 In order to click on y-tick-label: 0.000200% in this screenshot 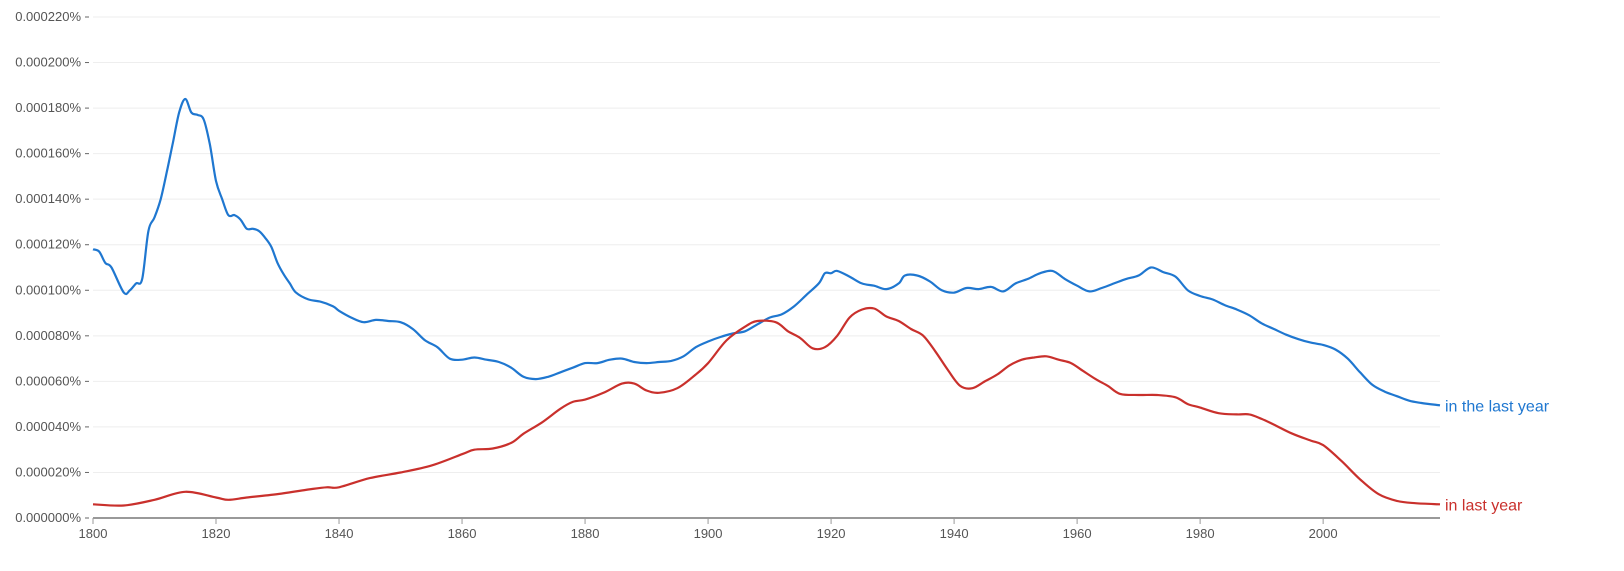, I will do `click(48, 62)`.